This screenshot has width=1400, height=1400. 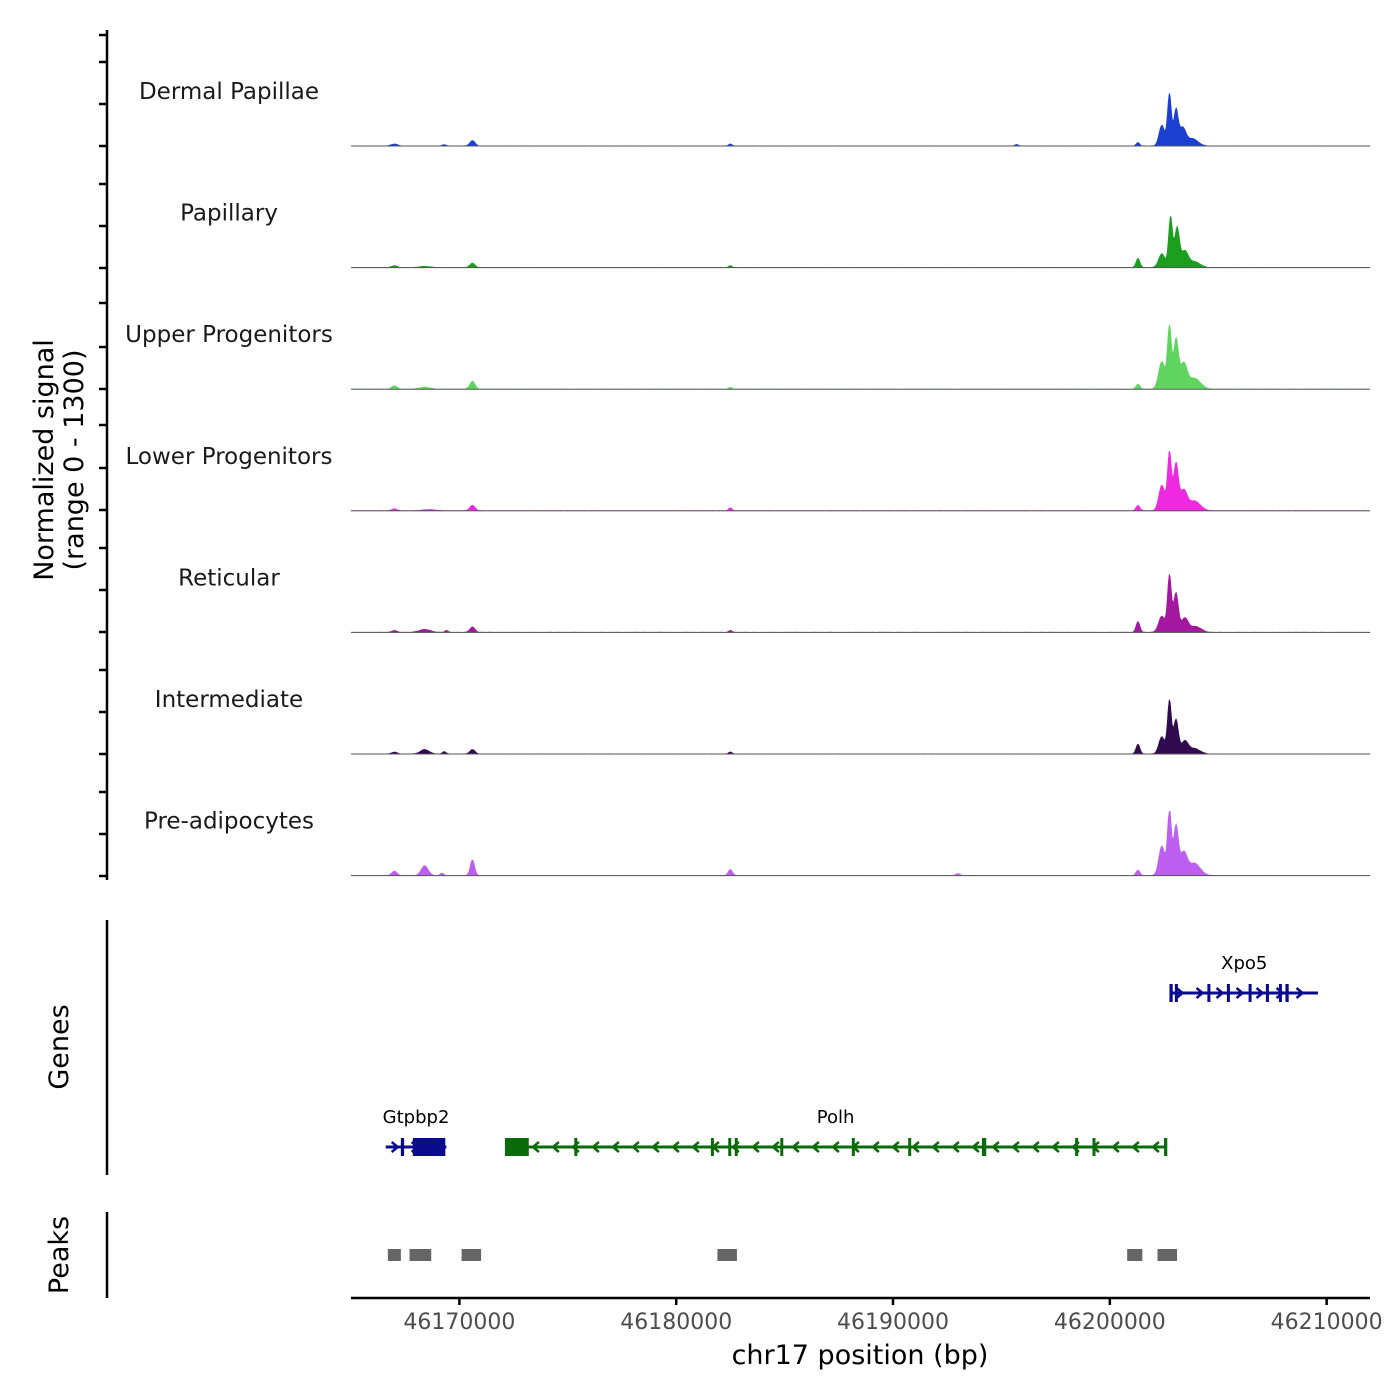 What do you see at coordinates (1243, 977) in the screenshot?
I see `gene-model: Xpo5` at bounding box center [1243, 977].